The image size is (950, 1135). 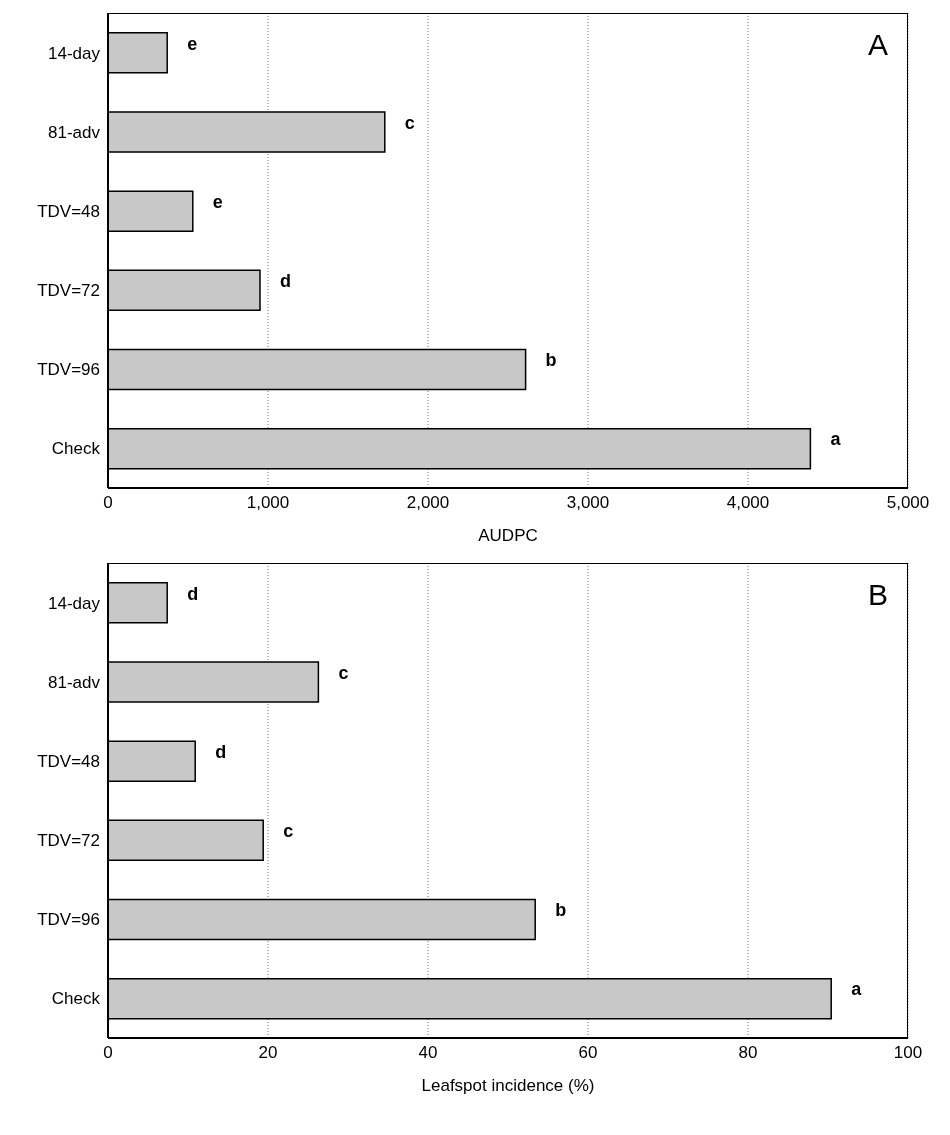 I want to click on x-tick-label: 80, so click(x=748, y=1053).